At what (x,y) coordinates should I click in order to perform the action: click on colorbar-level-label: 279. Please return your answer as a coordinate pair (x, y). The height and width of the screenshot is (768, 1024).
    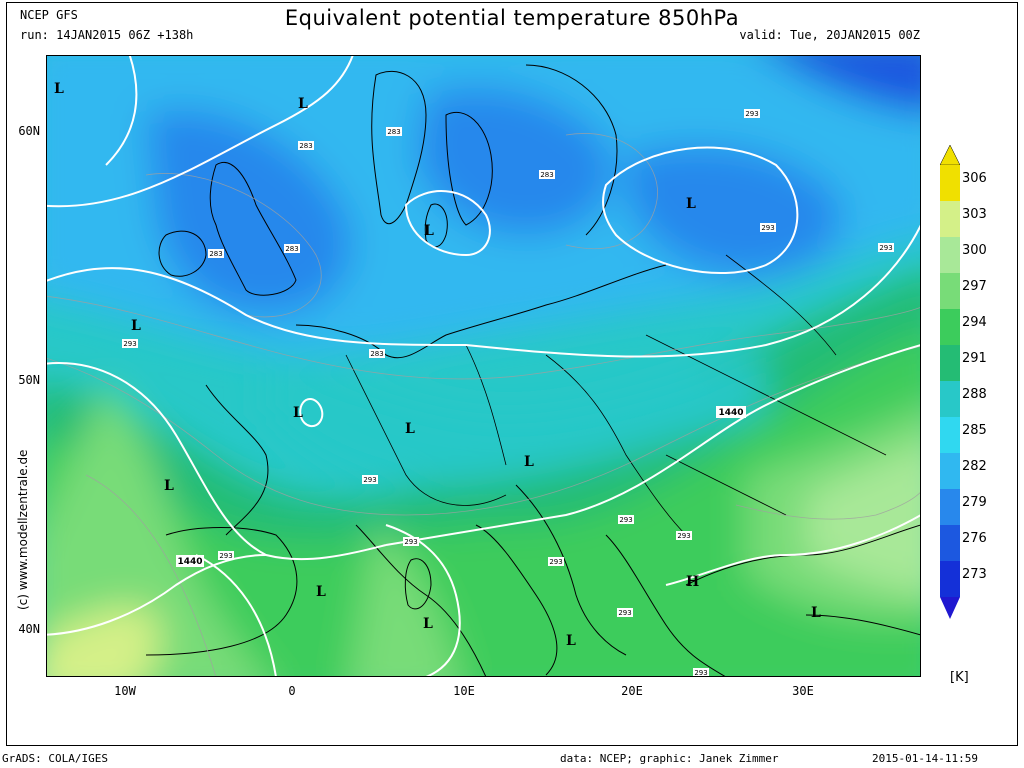
    Looking at the image, I should click on (974, 502).